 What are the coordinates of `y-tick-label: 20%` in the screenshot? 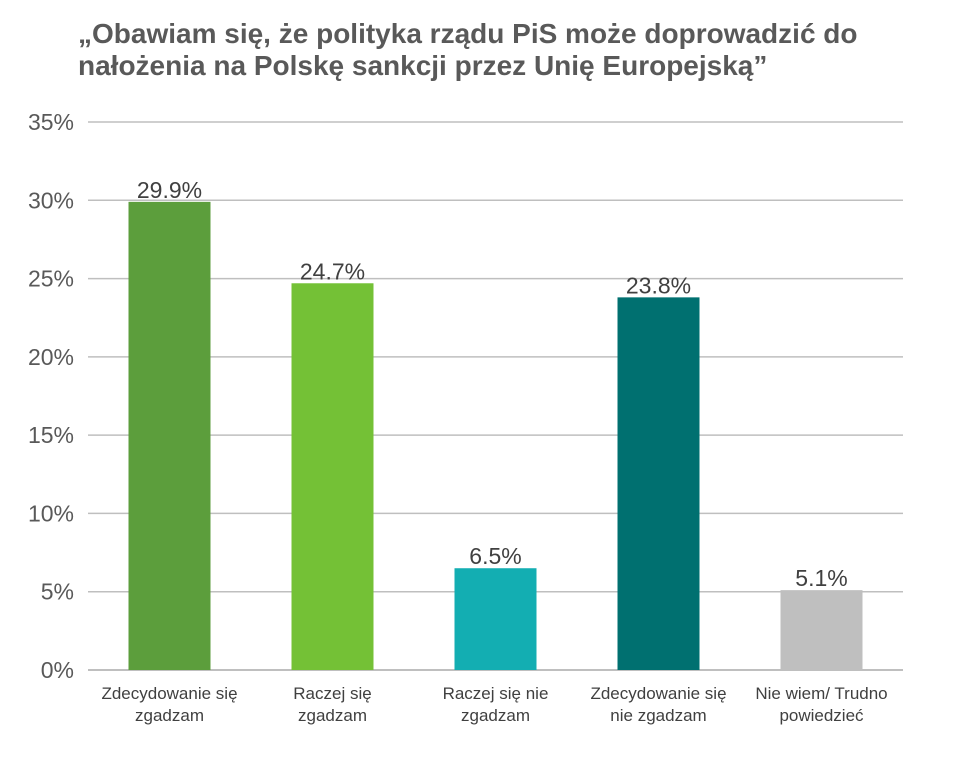 It's located at (51, 357).